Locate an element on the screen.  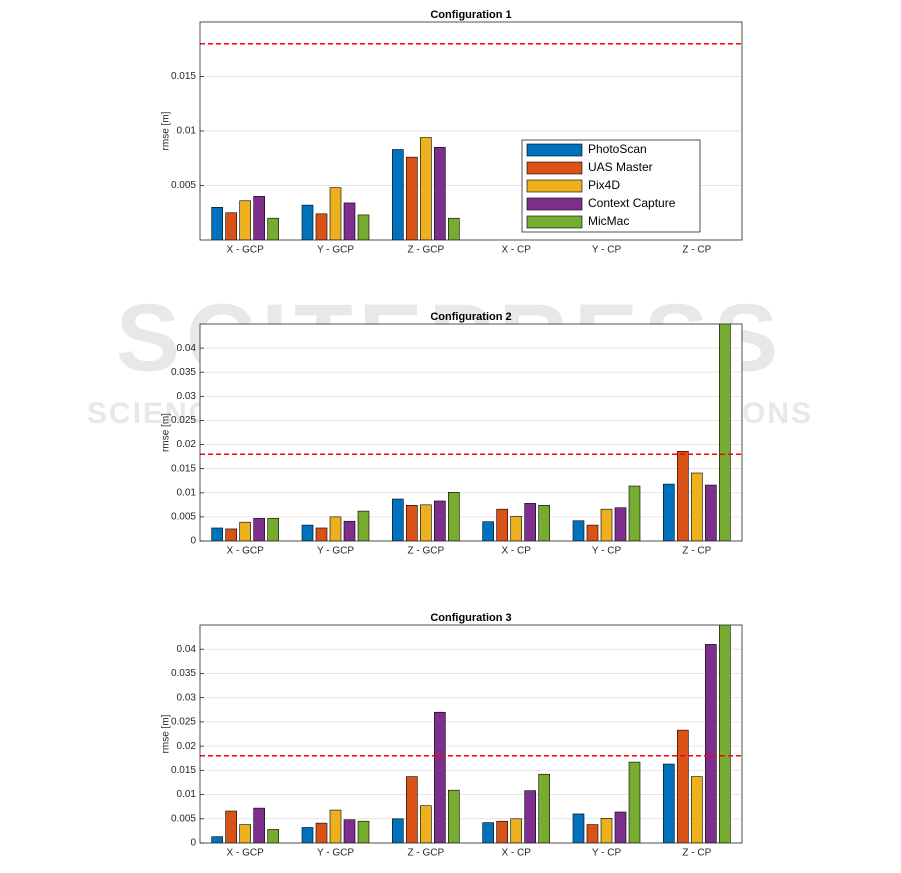
legend-label: Context Capture is located at coordinates (632, 203).